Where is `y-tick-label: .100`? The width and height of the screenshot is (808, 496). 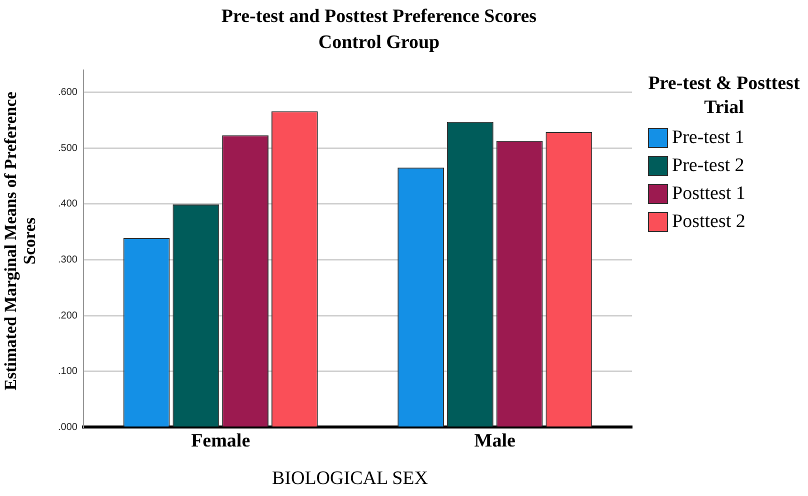 y-tick-label: .100 is located at coordinates (68, 372).